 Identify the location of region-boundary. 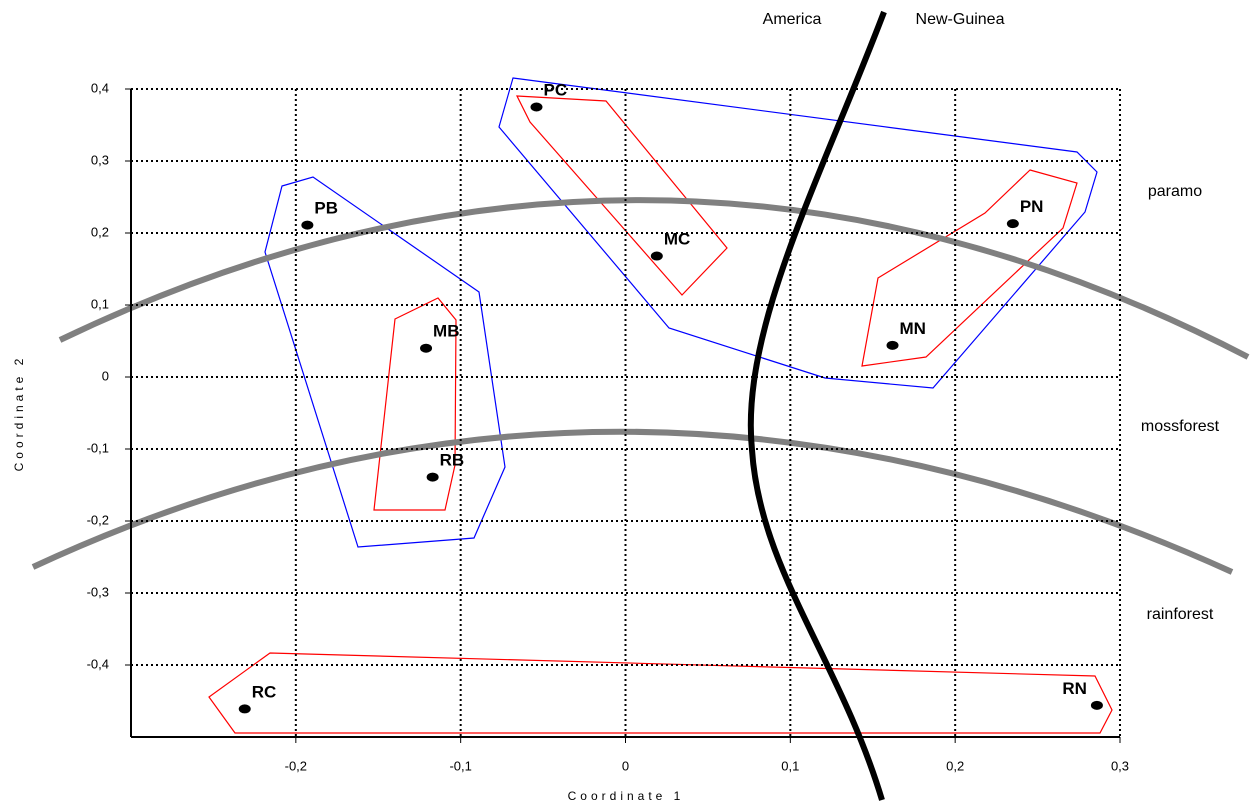
(817, 405).